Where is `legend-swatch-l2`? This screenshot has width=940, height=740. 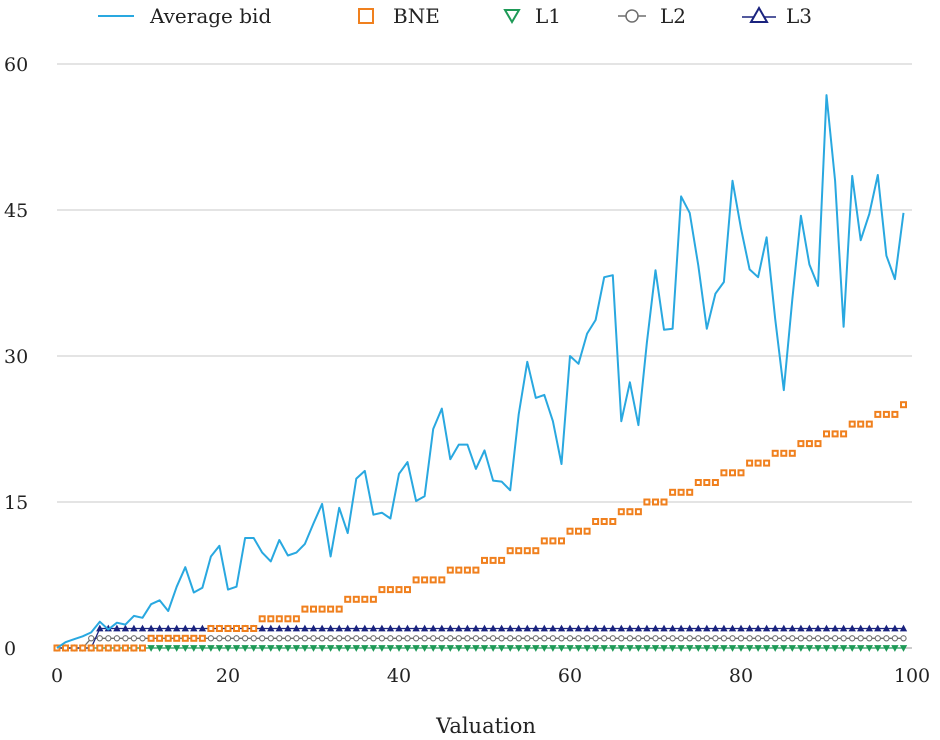 legend-swatch-l2 is located at coordinates (632, 16).